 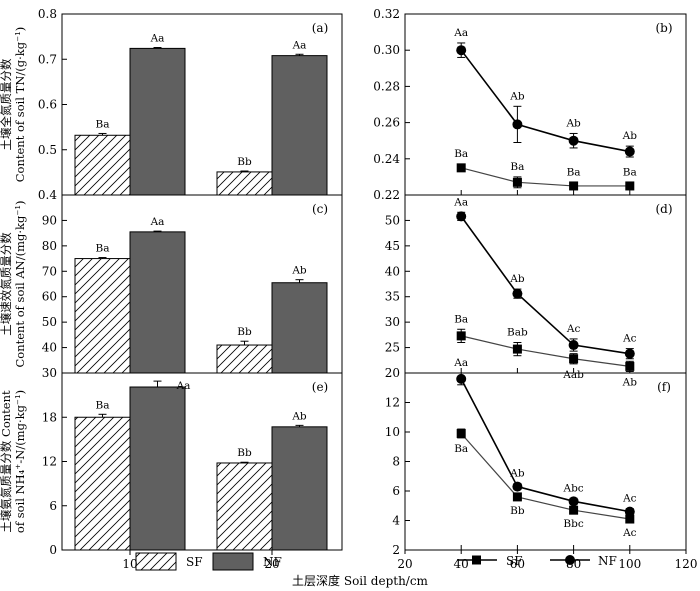 What do you see at coordinates (49, 220) in the screenshot?
I see `y-tick-label: 90` at bounding box center [49, 220].